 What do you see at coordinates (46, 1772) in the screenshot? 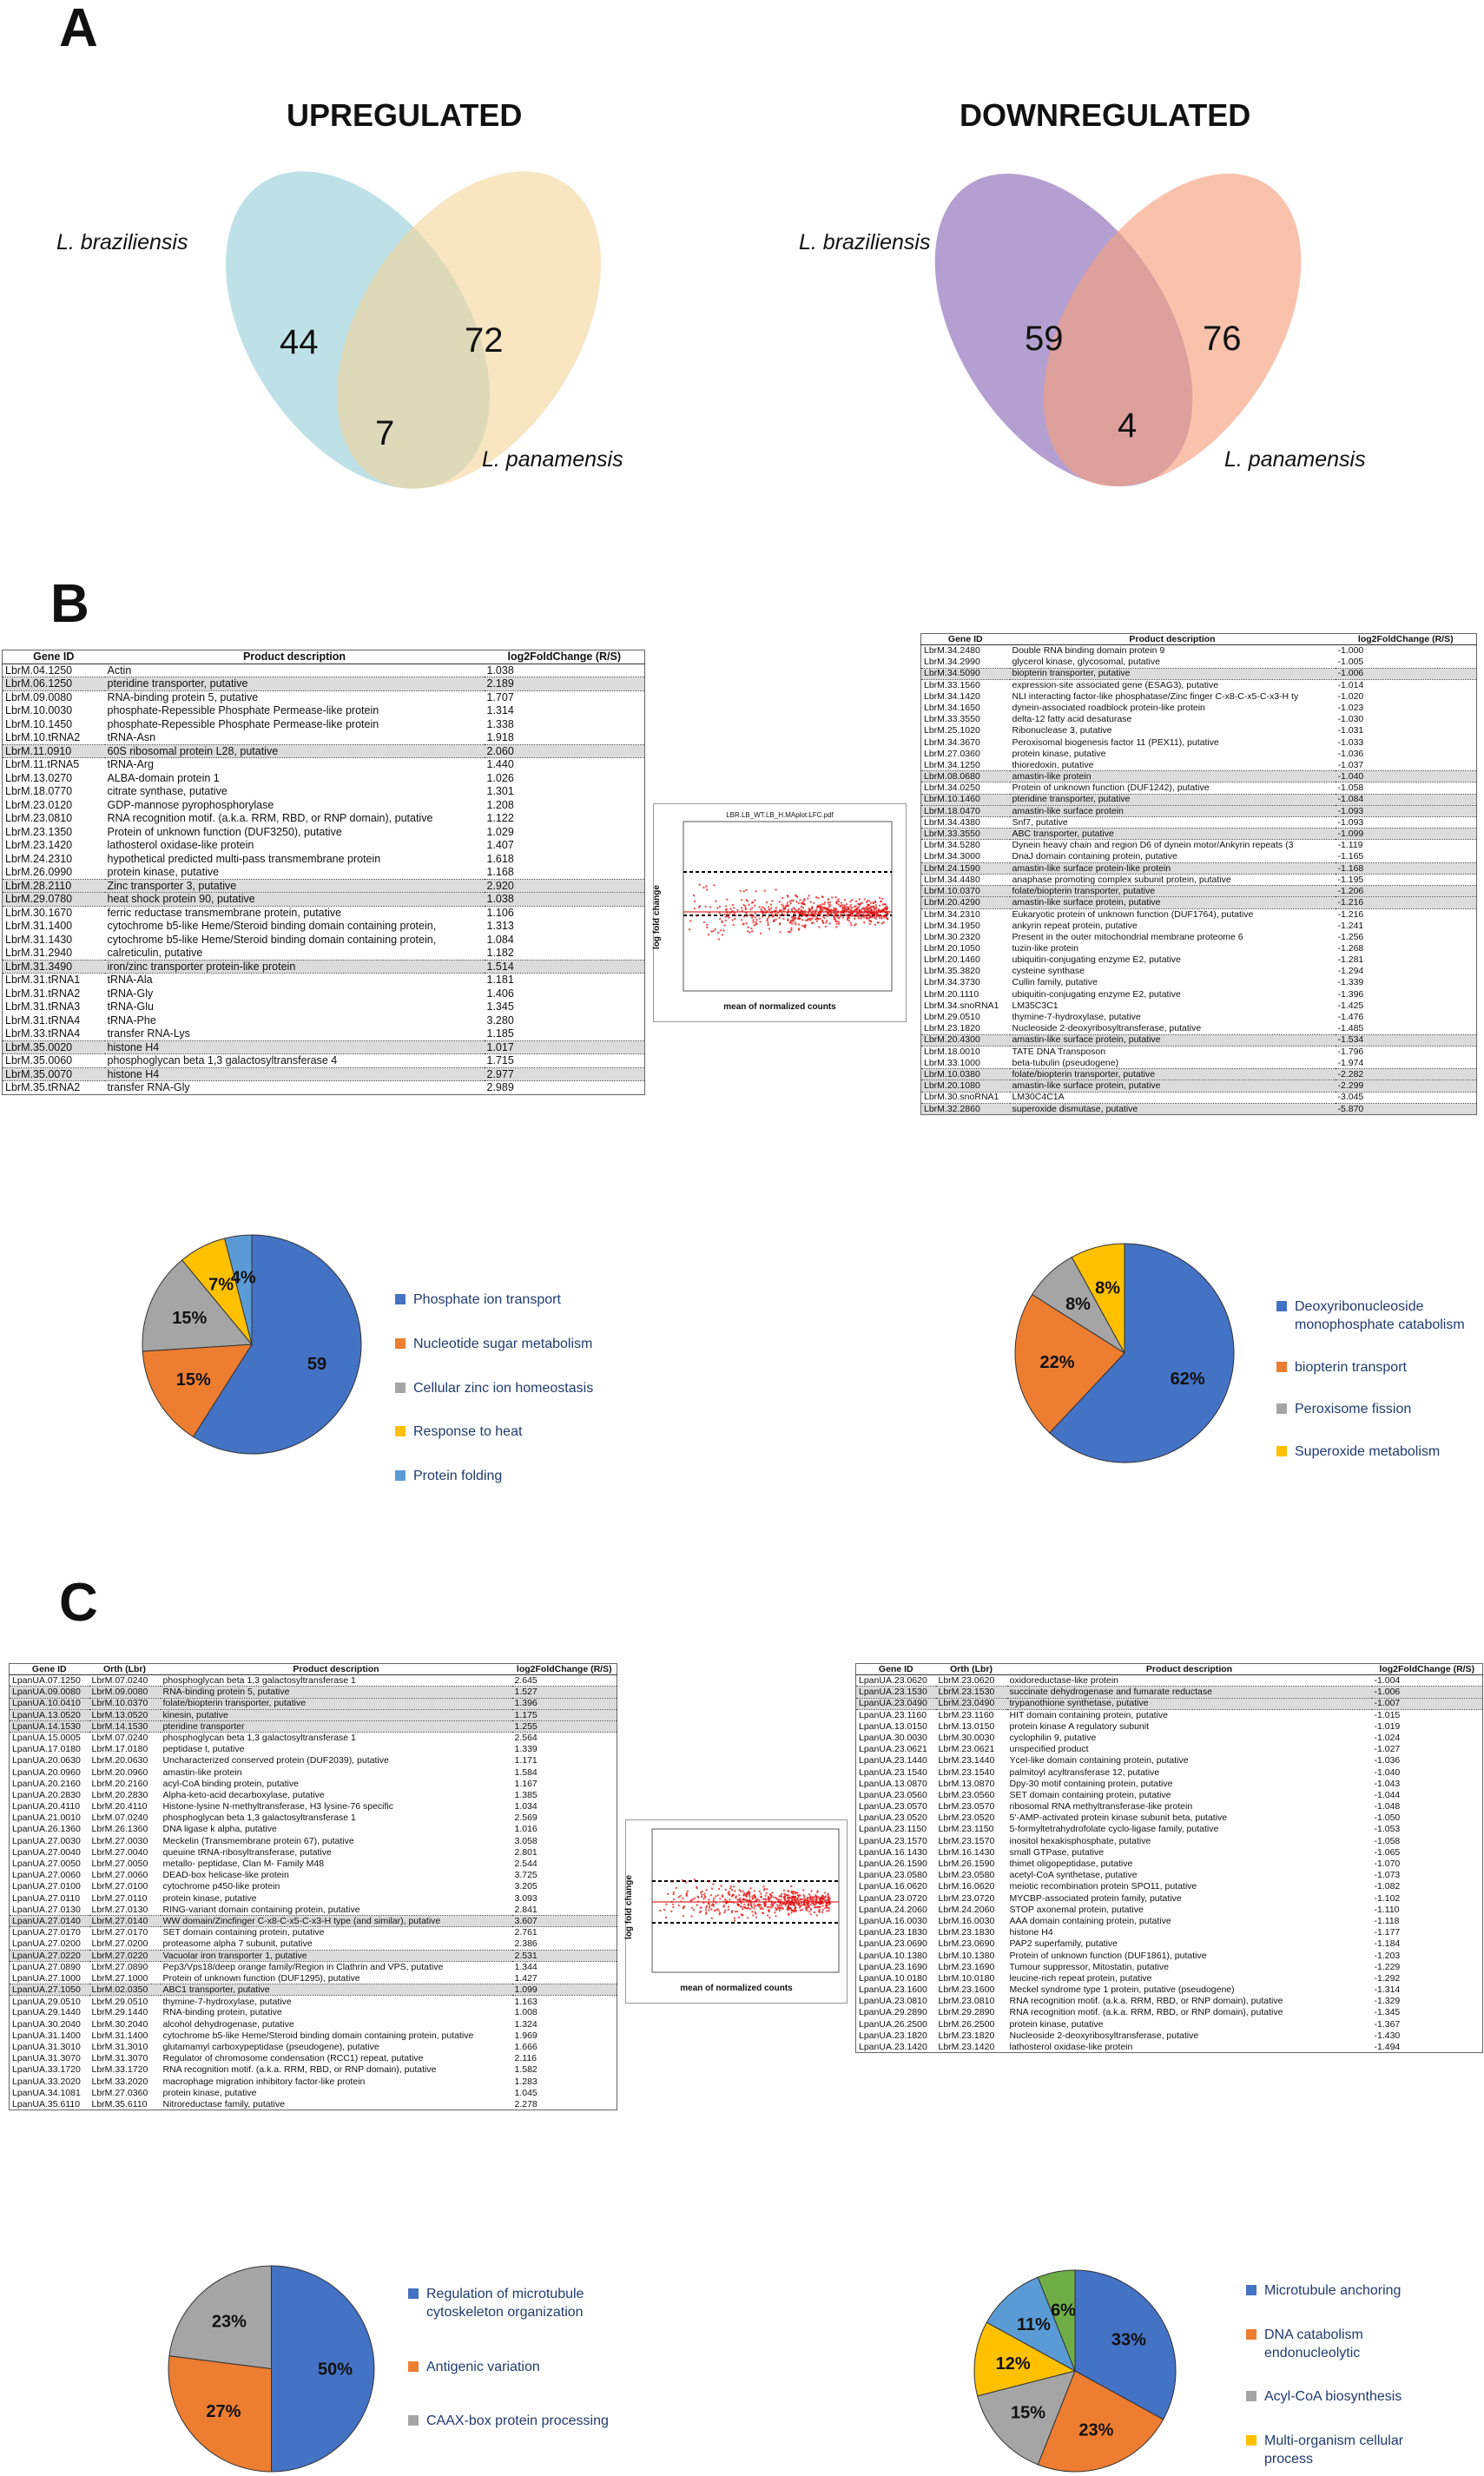
I see `table-cell: LpanUA.20.0960` at bounding box center [46, 1772].